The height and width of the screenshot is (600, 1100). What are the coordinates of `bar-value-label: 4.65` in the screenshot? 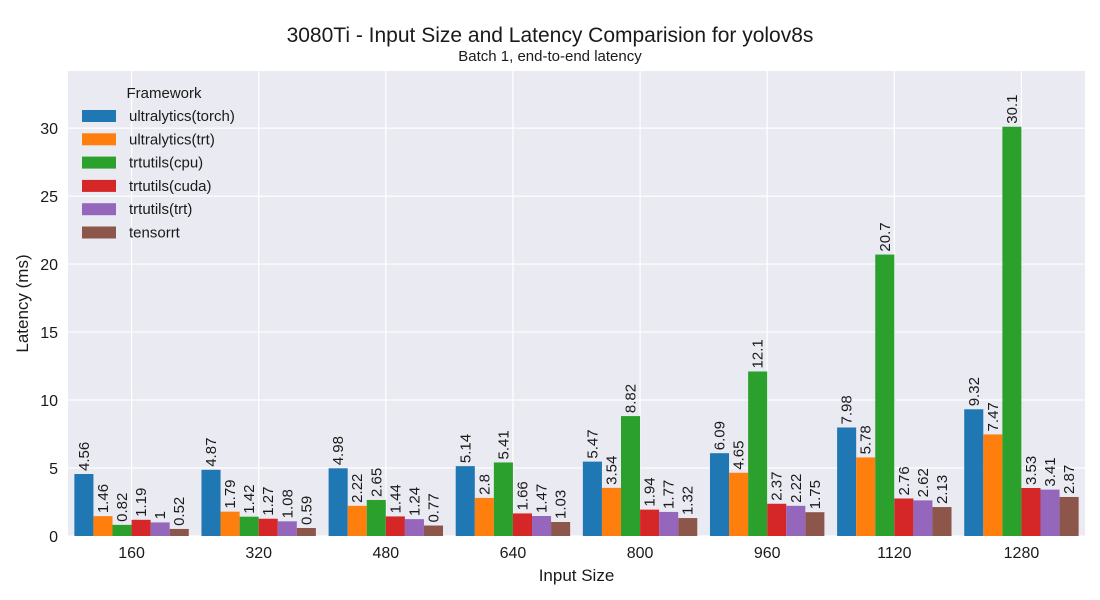 It's located at (739, 455).